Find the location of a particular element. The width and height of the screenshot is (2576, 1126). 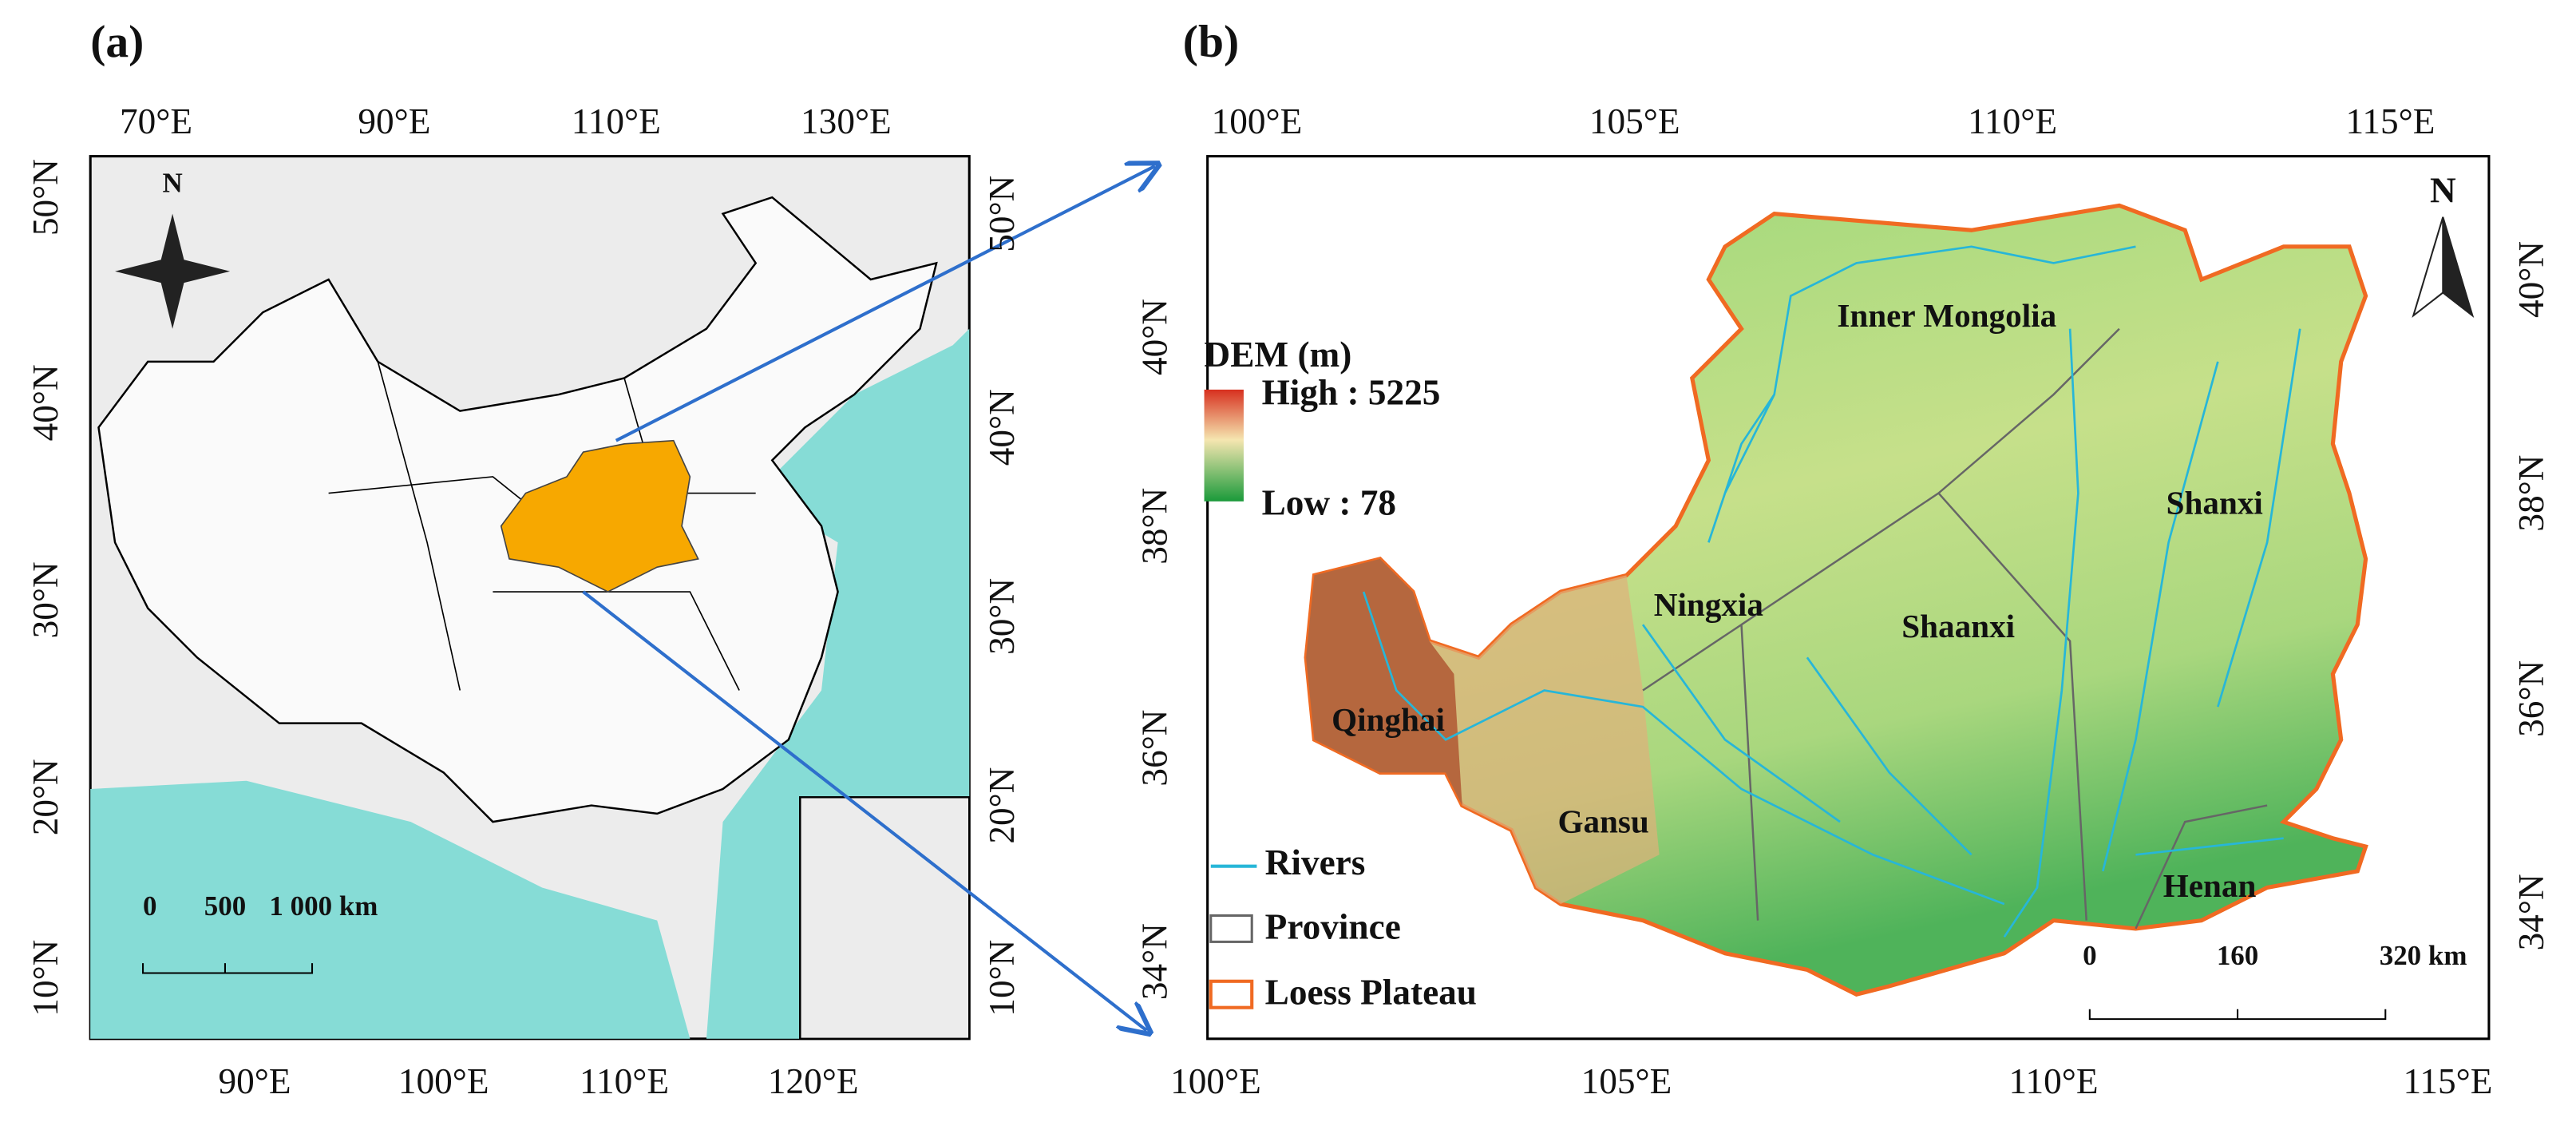

highland is located at coordinates (1544, 740).